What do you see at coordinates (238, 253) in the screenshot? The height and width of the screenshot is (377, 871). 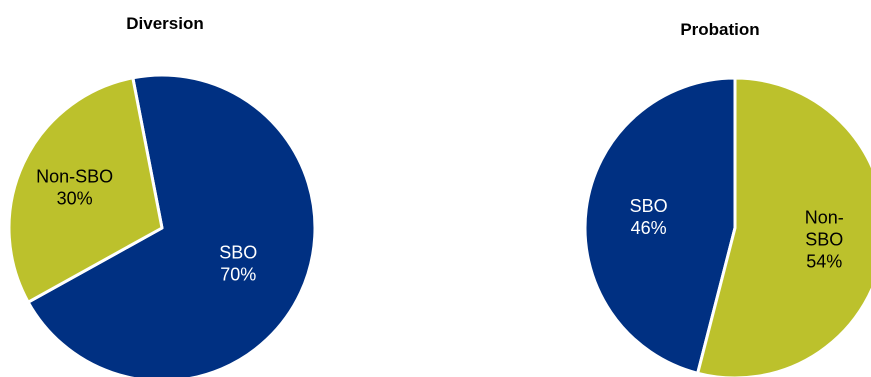 I see `diversion-label-sbo-line: SBO` at bounding box center [238, 253].